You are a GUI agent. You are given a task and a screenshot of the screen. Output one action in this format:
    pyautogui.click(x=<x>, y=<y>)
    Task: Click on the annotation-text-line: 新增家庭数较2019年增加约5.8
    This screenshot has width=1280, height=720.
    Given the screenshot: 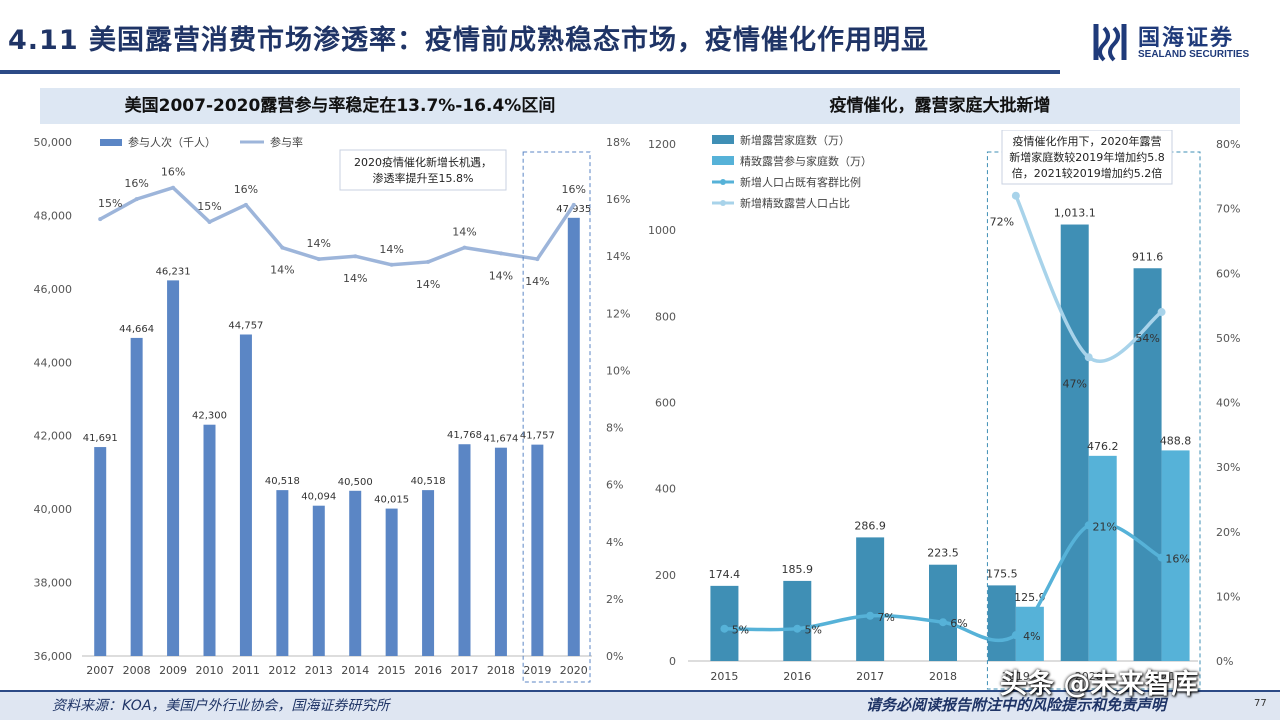 What is the action you would take?
    pyautogui.click(x=1087, y=157)
    